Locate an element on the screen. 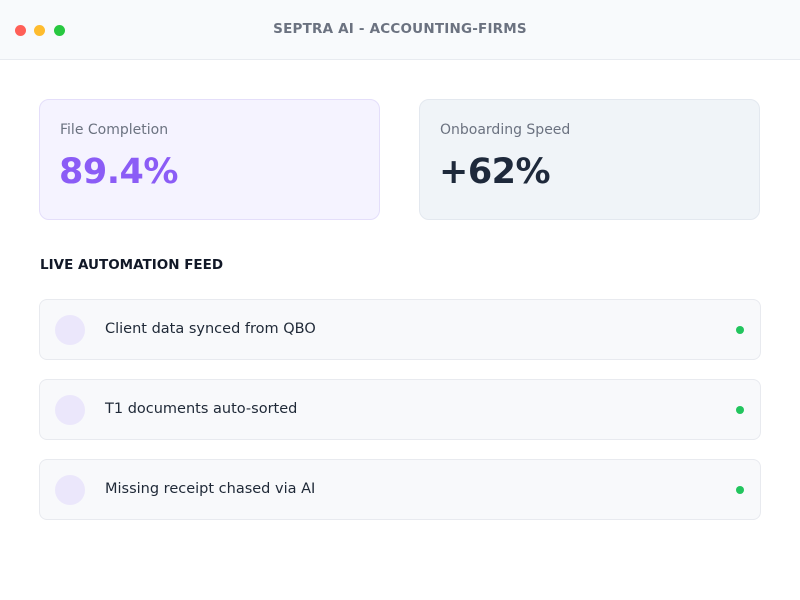 This screenshot has height=600, width=800. feed-item: T1 documents auto-sorted is located at coordinates (400, 409).